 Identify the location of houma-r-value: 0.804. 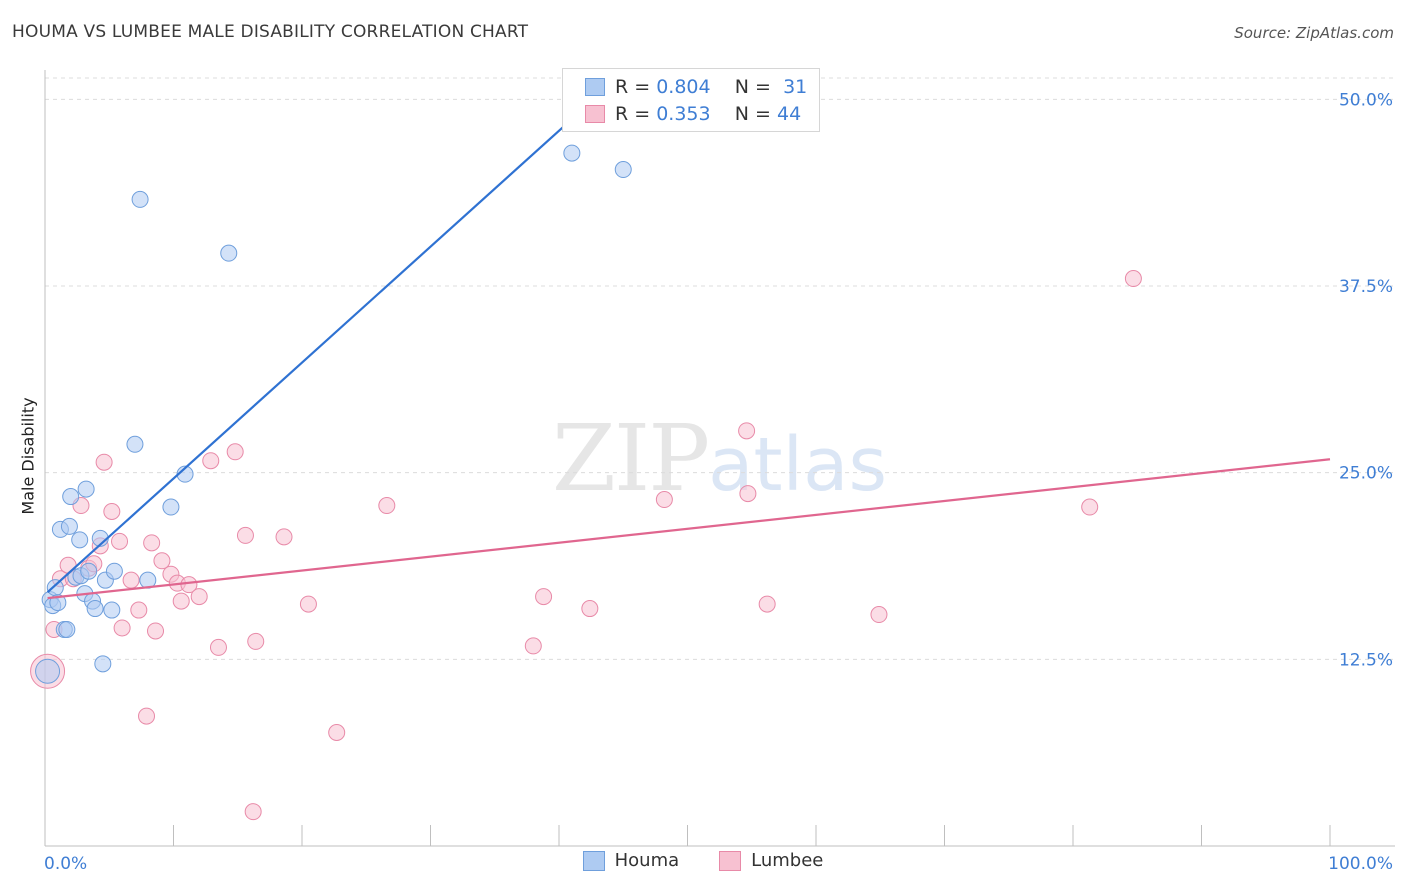
(683, 87).